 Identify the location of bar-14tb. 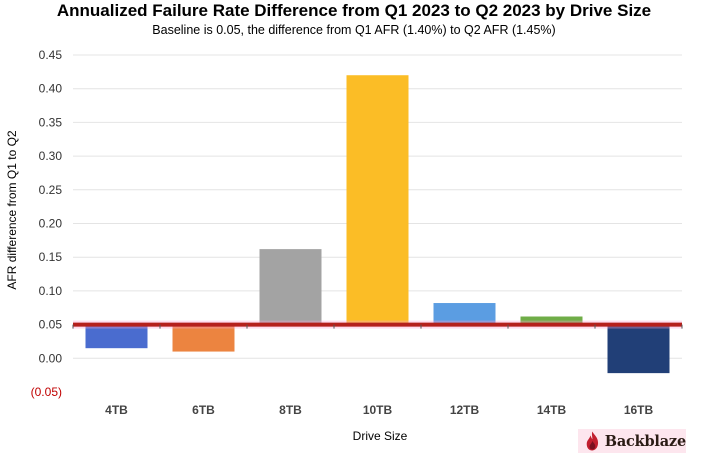
(551, 320).